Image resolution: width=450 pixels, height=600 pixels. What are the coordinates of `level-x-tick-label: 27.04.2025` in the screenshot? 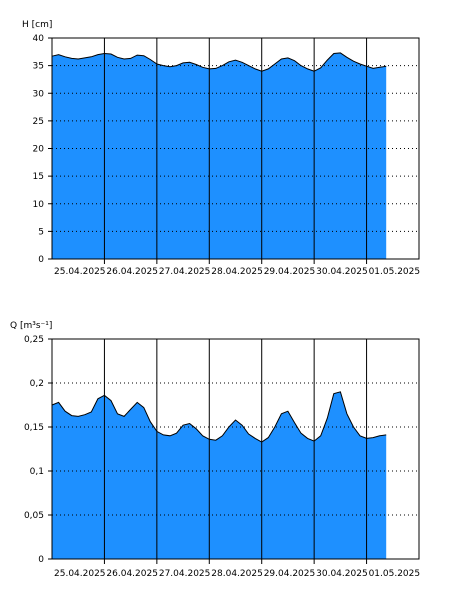 It's located at (185, 272).